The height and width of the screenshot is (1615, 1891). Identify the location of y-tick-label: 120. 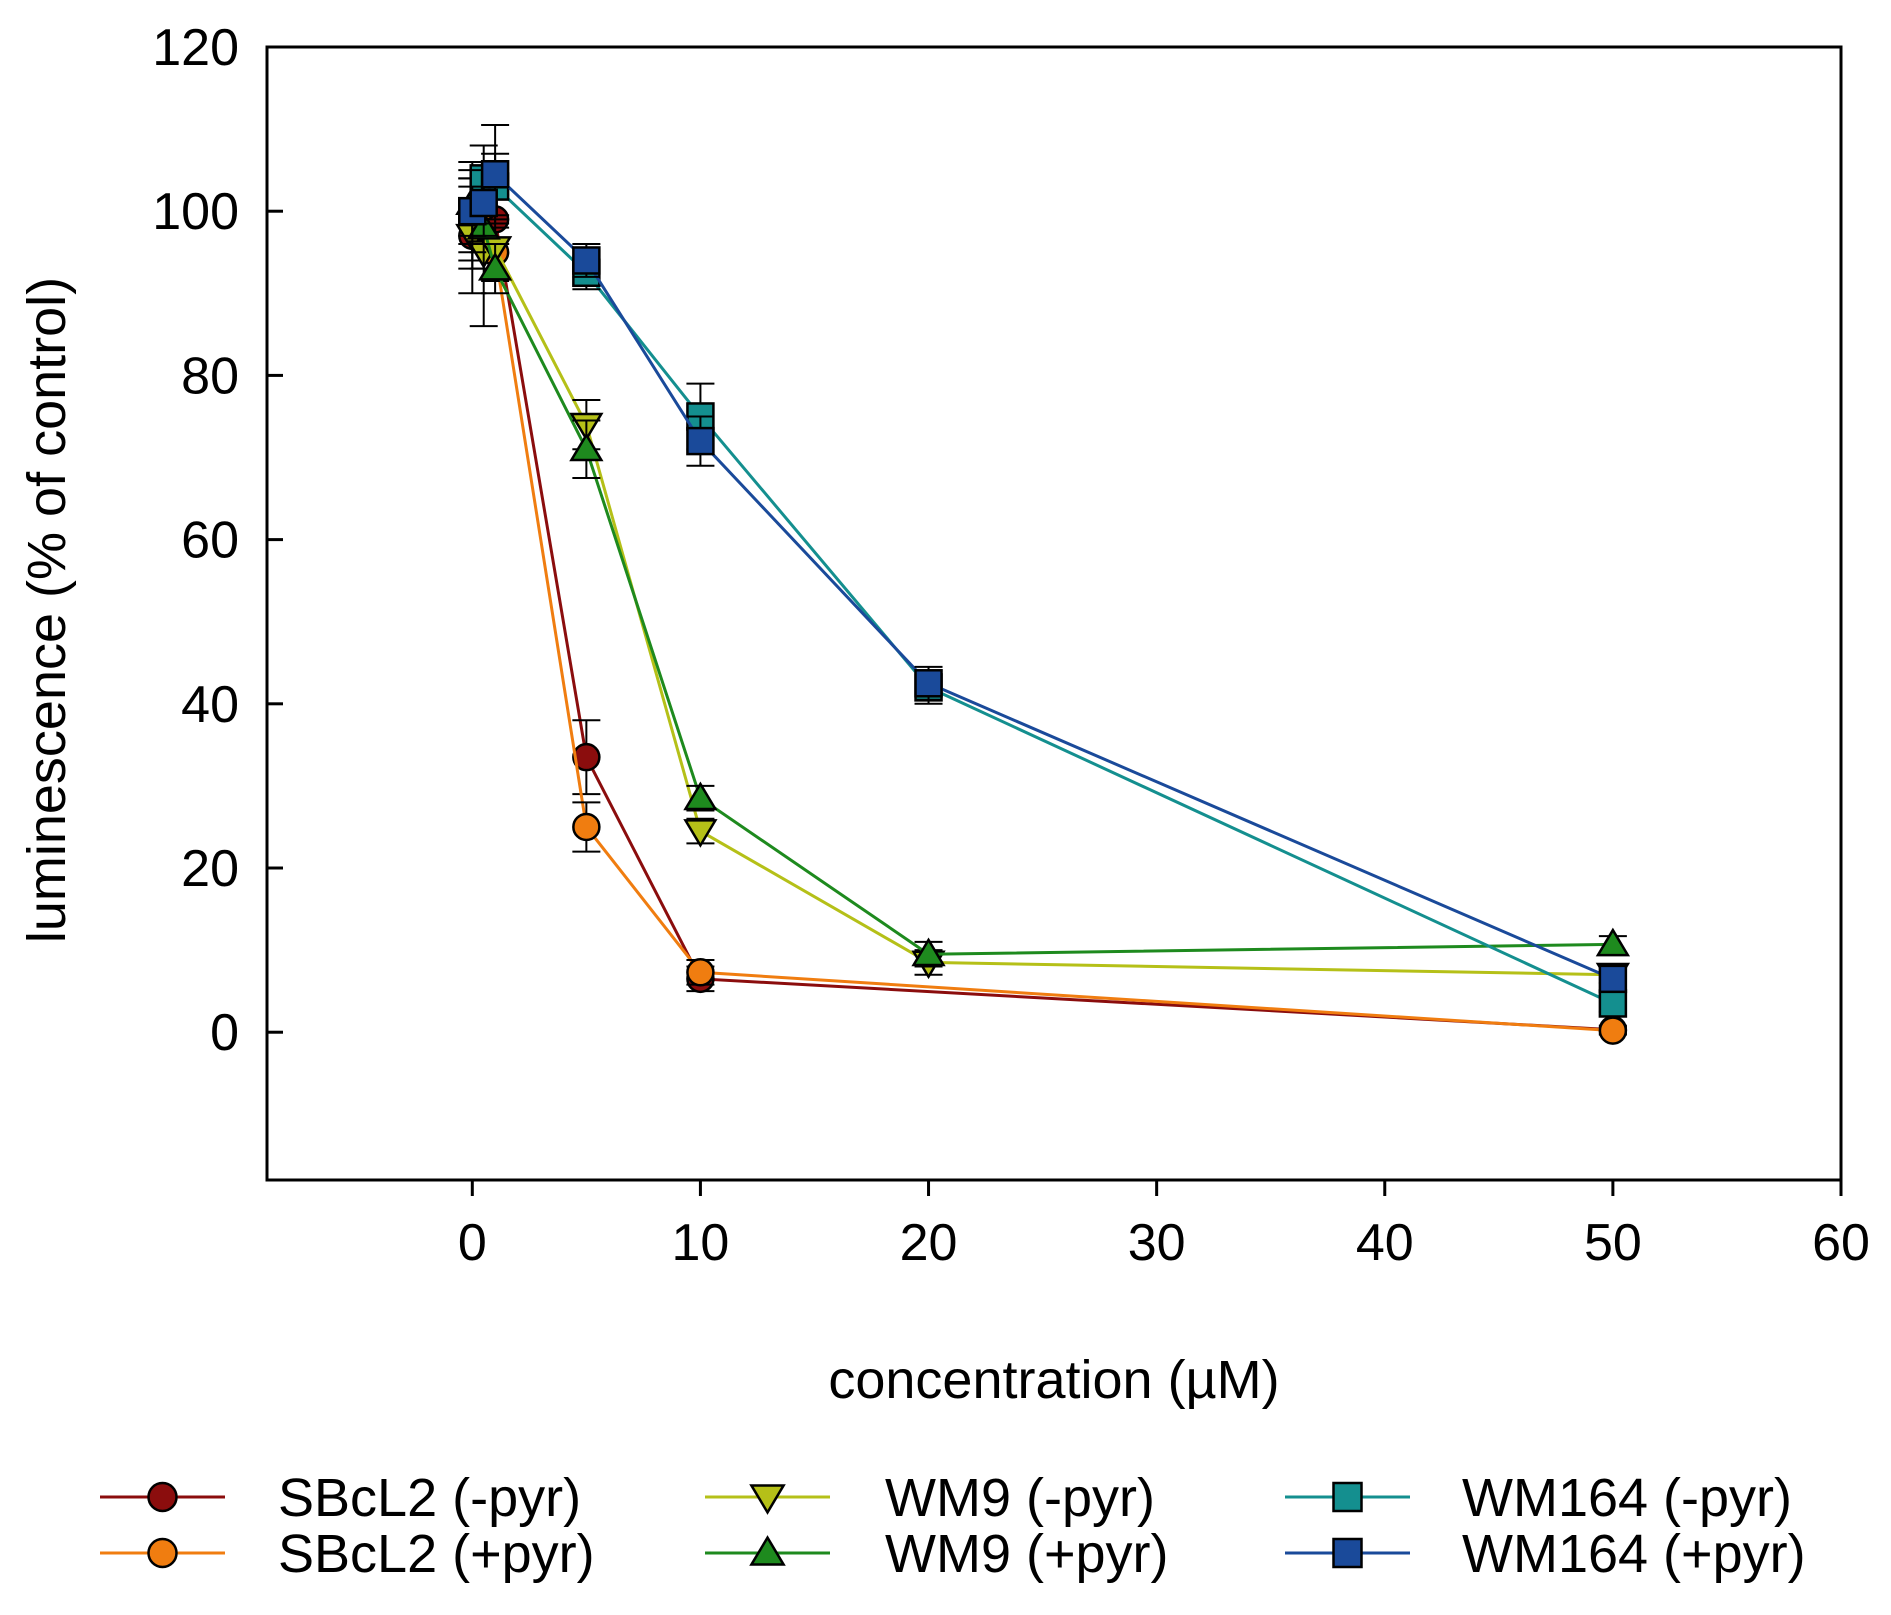
(195, 48).